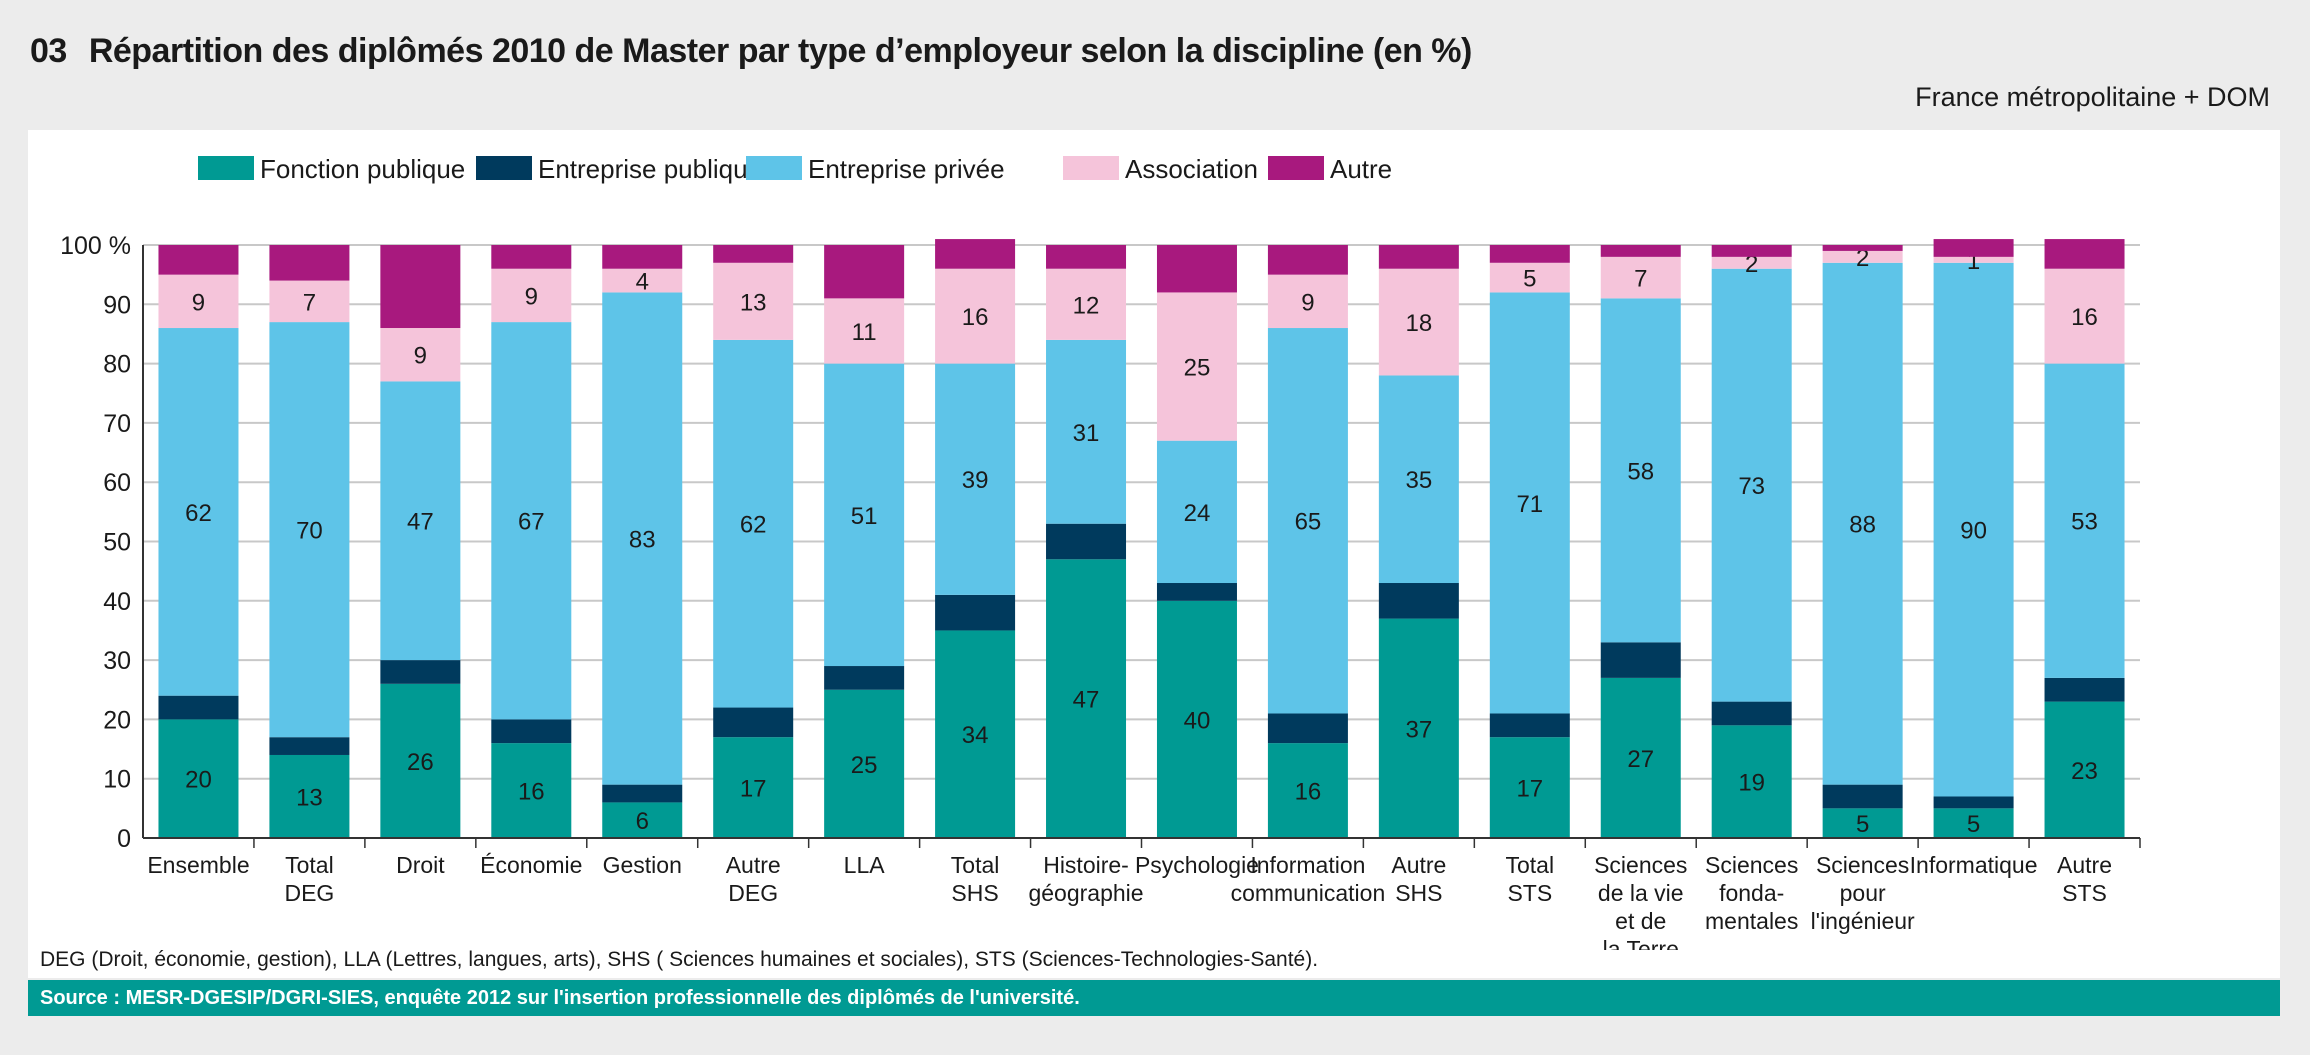 The image size is (2310, 1055). Describe the element at coordinates (1863, 893) in the screenshot. I see `x-tick-label: pour` at that location.